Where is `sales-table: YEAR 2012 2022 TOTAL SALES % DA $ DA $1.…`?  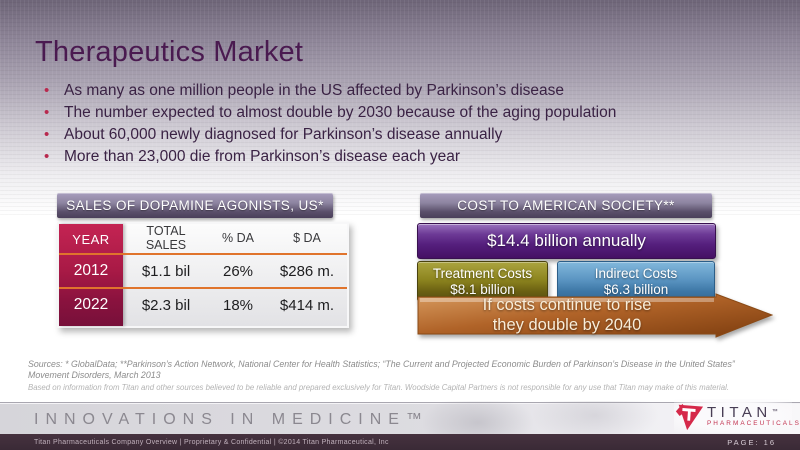
sales-table: YEAR 2012 2022 TOTAL SALES % DA $ DA $1.… is located at coordinates (203, 275).